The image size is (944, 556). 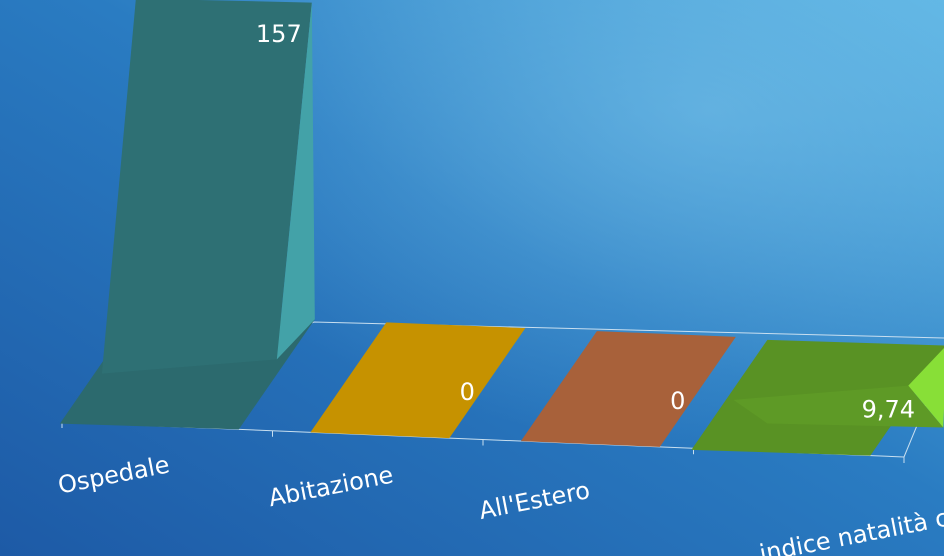 What do you see at coordinates (330, 487) in the screenshot?
I see `x-tick-label: Abitazione` at bounding box center [330, 487].